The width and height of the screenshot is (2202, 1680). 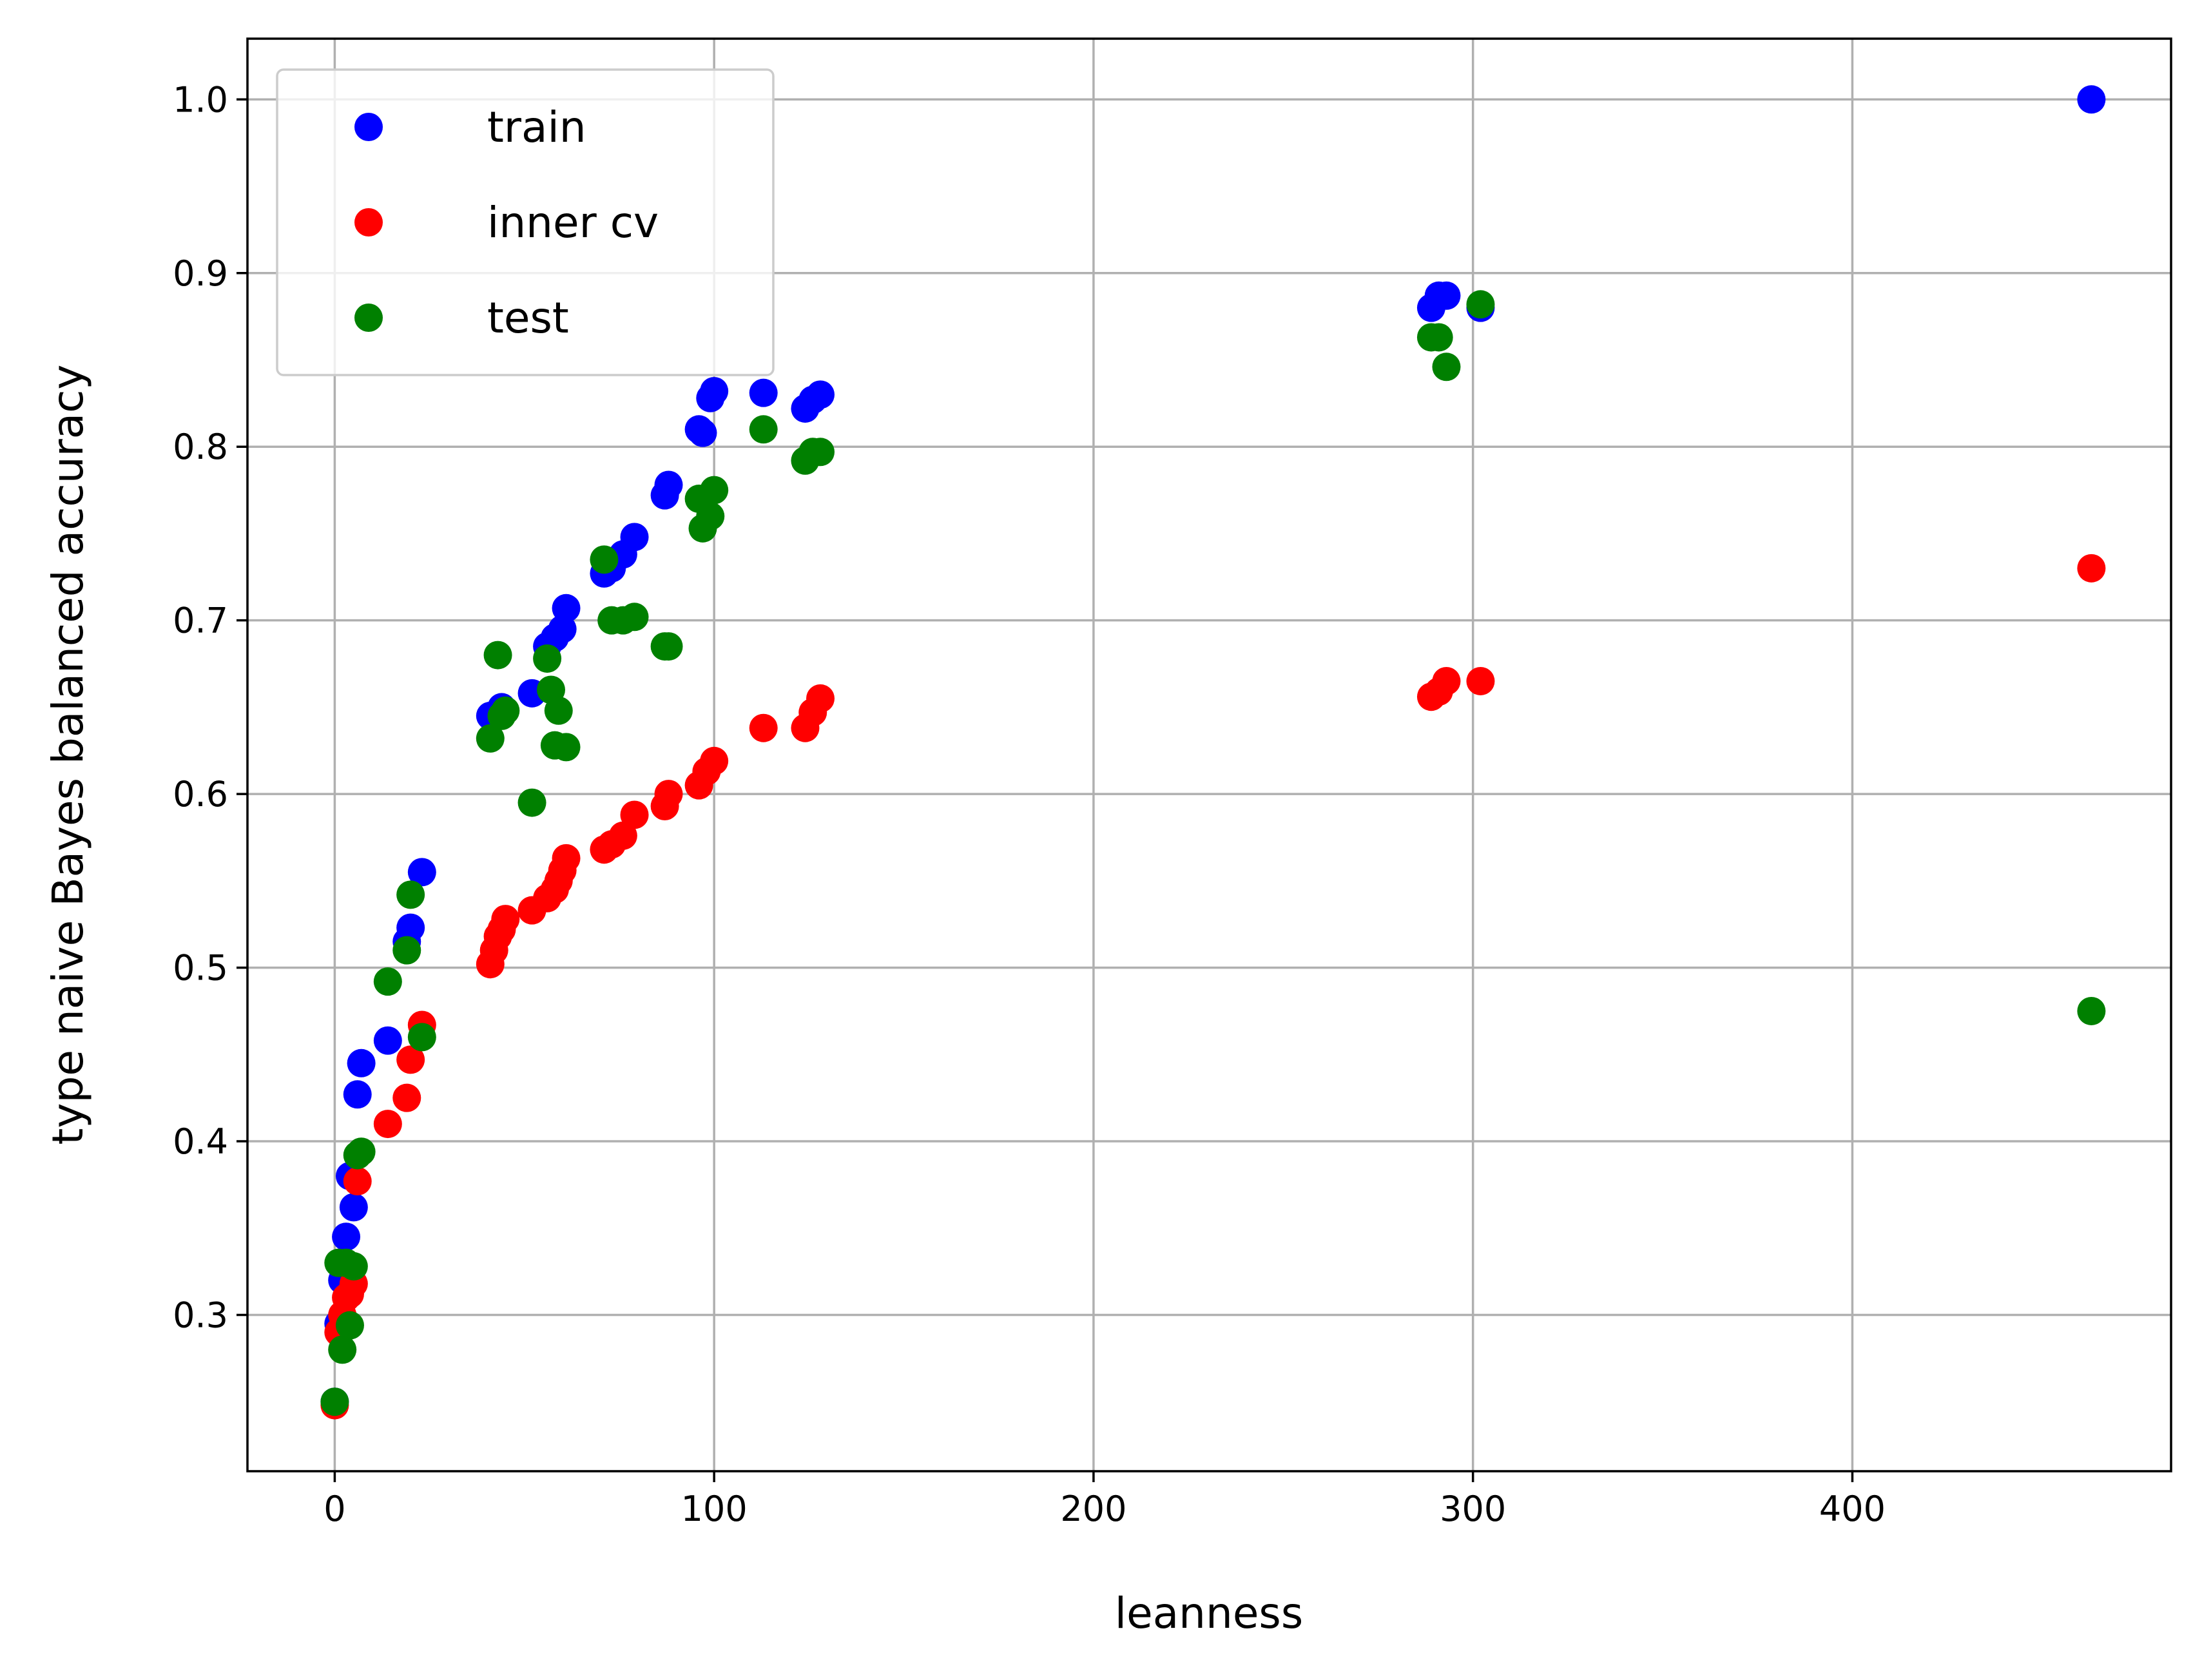 I want to click on y-tick-label: 1.0, so click(x=201, y=99).